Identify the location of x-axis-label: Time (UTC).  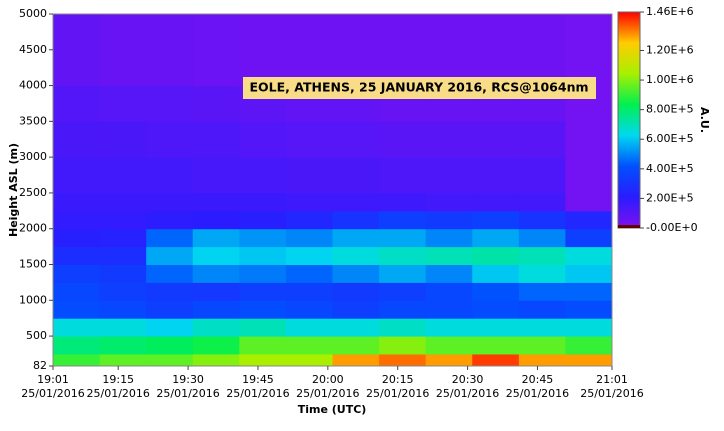
(332, 409).